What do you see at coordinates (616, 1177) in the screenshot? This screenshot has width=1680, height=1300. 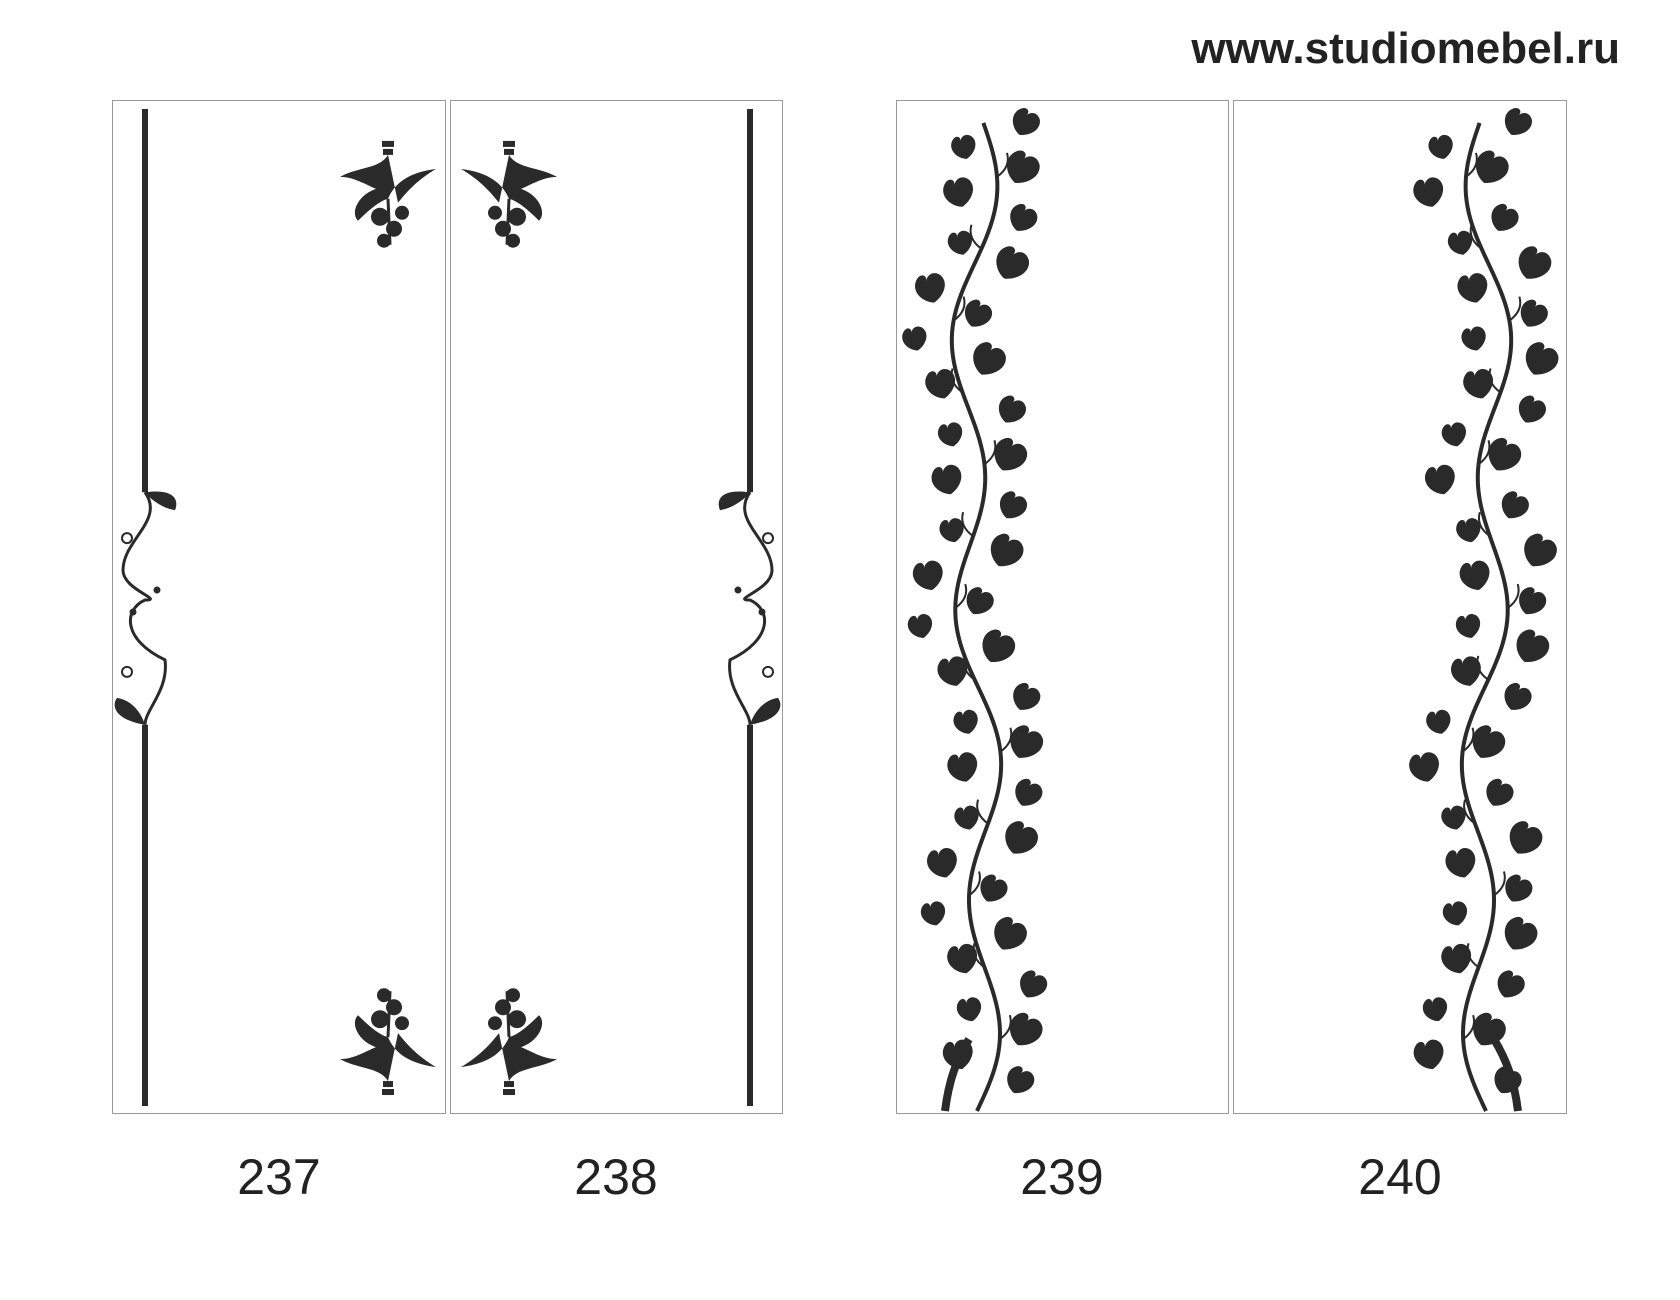 I see `panel-number-238: 238` at bounding box center [616, 1177].